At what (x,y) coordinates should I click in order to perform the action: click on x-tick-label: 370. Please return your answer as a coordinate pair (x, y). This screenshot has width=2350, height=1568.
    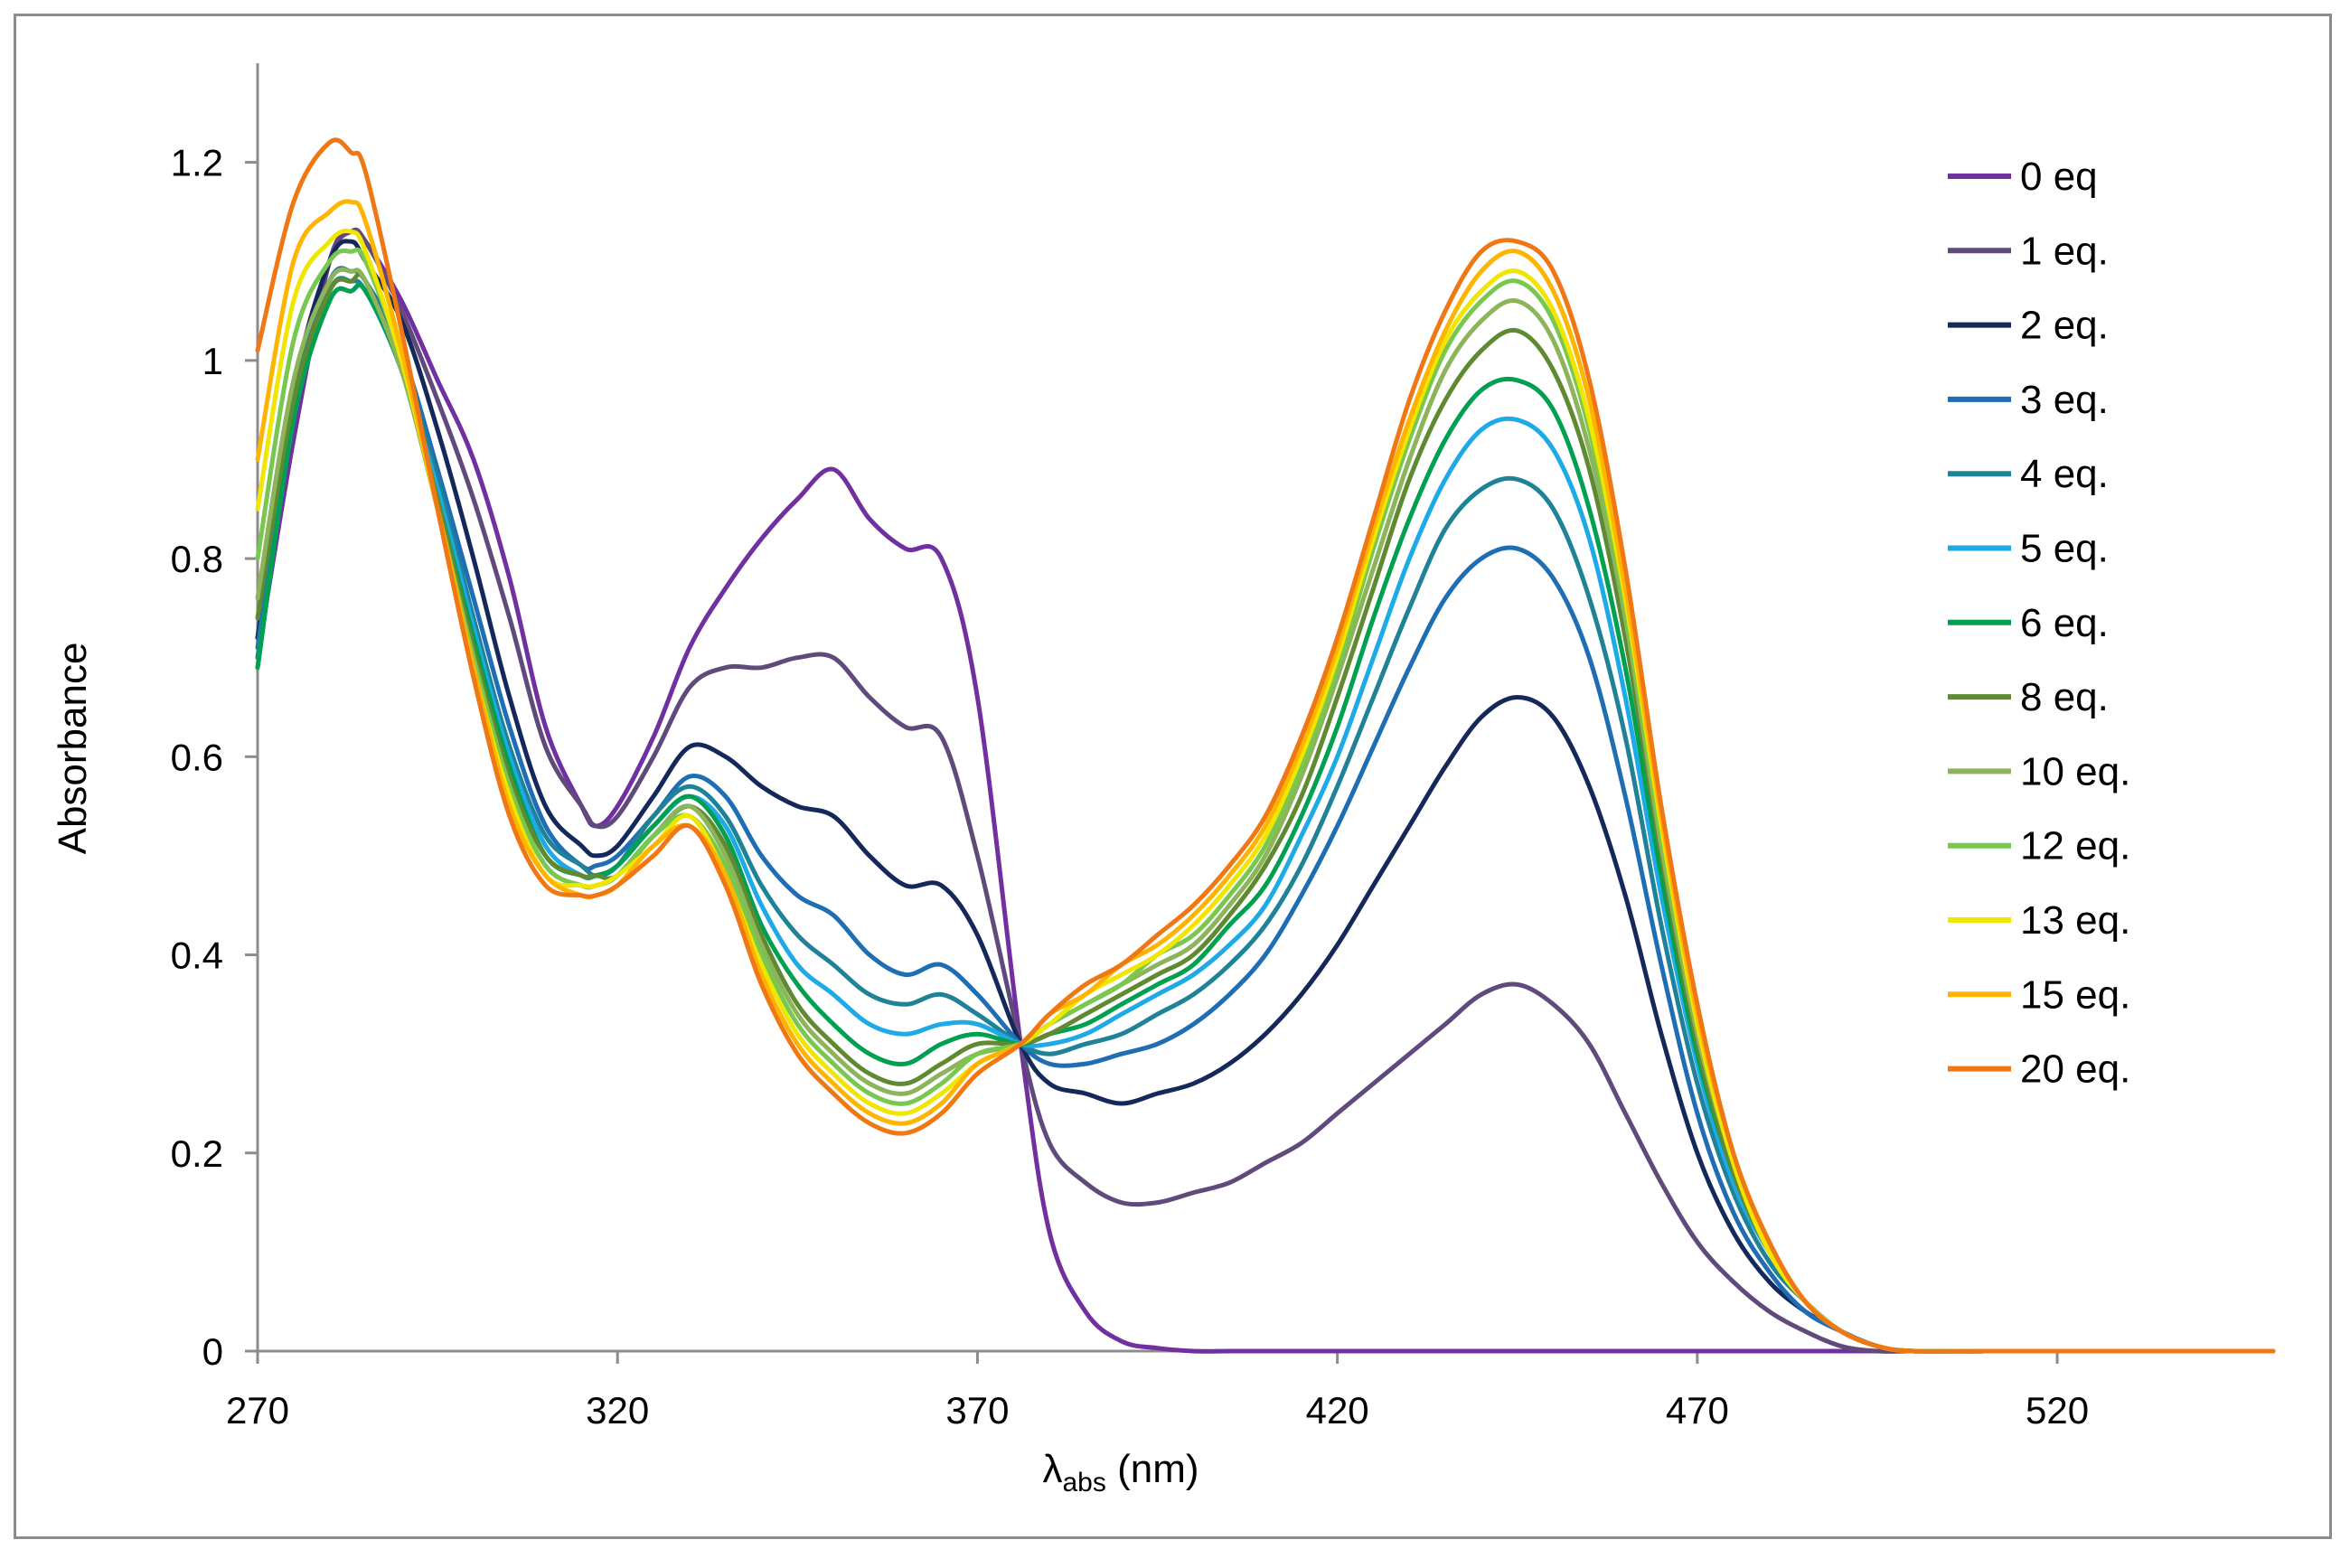
    Looking at the image, I should click on (977, 1410).